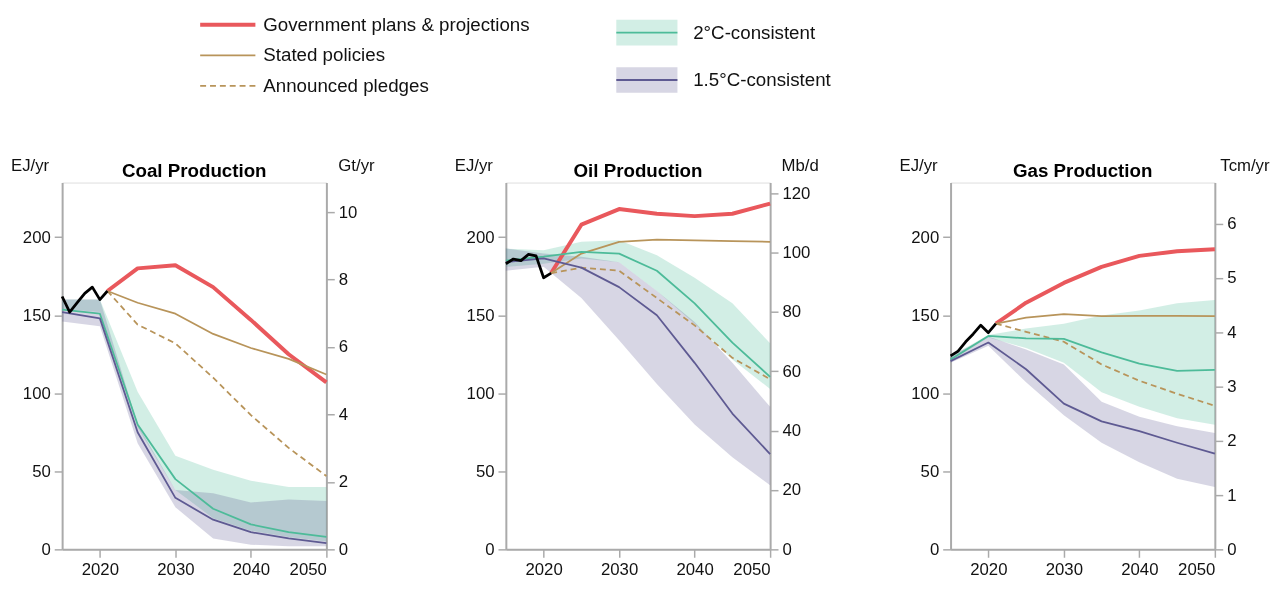 This screenshot has width=1275, height=593. What do you see at coordinates (194, 170) in the screenshot?
I see `chart-title: Coal Production` at bounding box center [194, 170].